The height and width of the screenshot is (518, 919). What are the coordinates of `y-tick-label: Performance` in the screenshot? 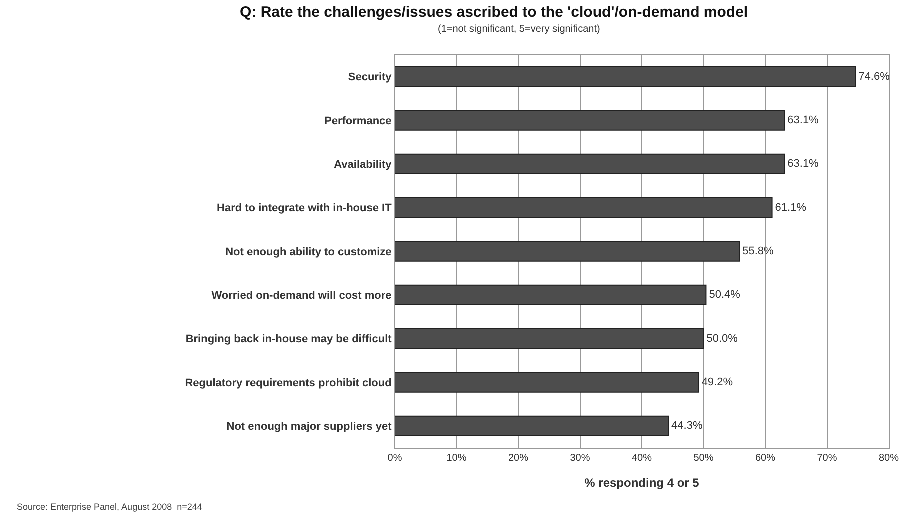 It's located at (358, 121).